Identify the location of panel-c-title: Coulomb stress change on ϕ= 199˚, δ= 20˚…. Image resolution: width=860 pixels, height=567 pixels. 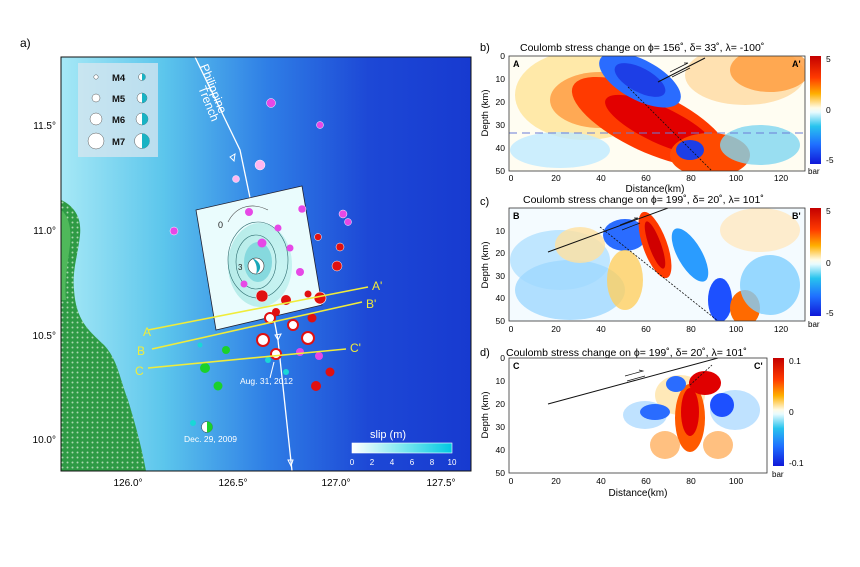
(643, 200).